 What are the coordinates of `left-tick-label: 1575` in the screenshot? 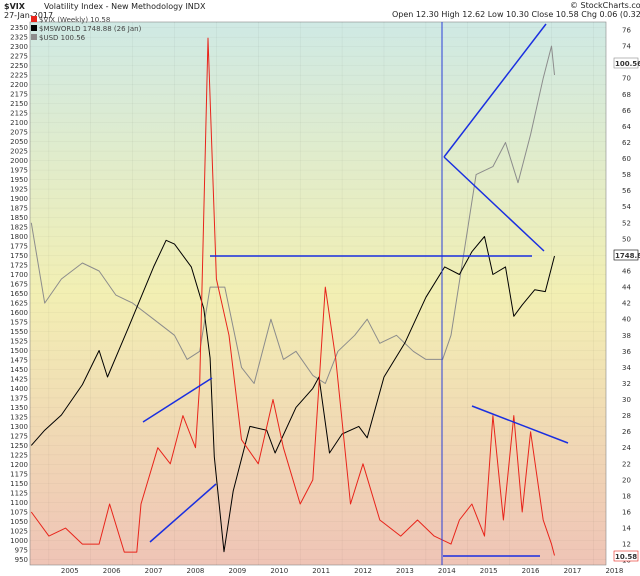 It's located at (19, 322).